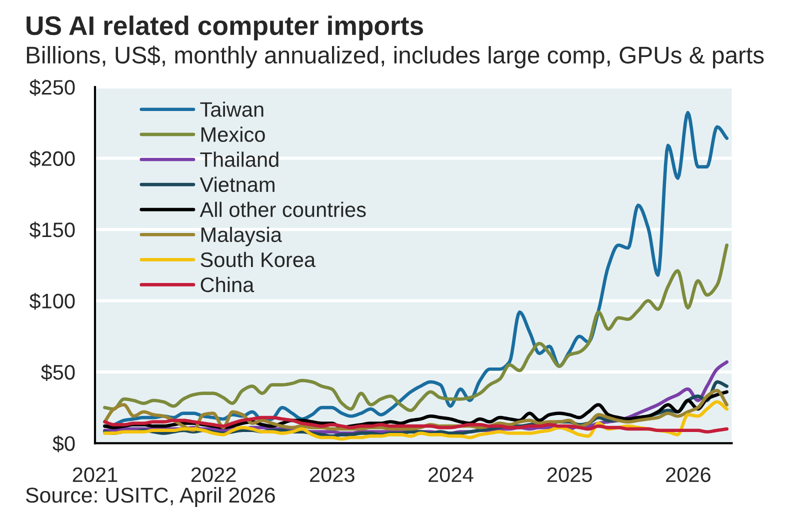 The image size is (800, 523). Describe the element at coordinates (239, 159) in the screenshot. I see `legend-label: Thailand` at that location.